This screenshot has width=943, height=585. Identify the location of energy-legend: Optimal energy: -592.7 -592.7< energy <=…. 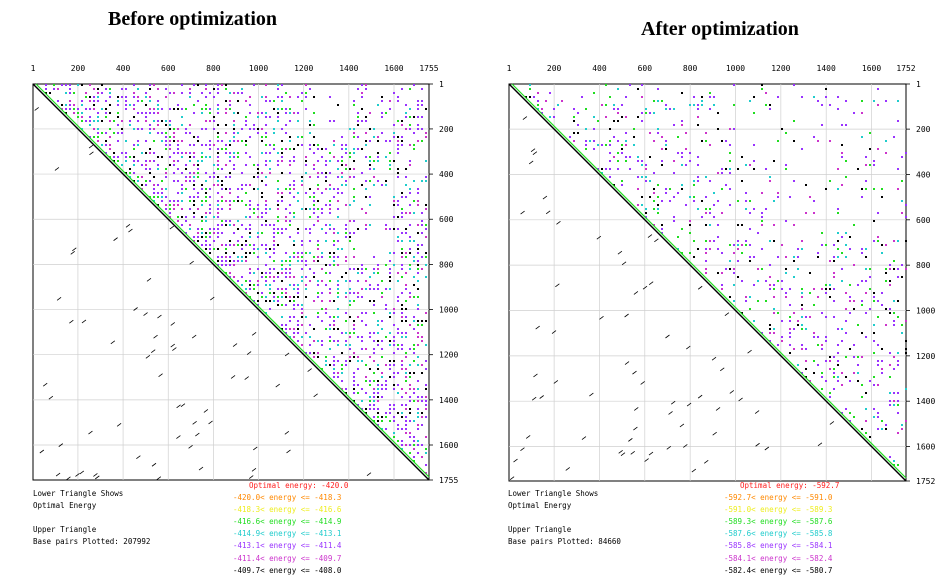
(781, 528).